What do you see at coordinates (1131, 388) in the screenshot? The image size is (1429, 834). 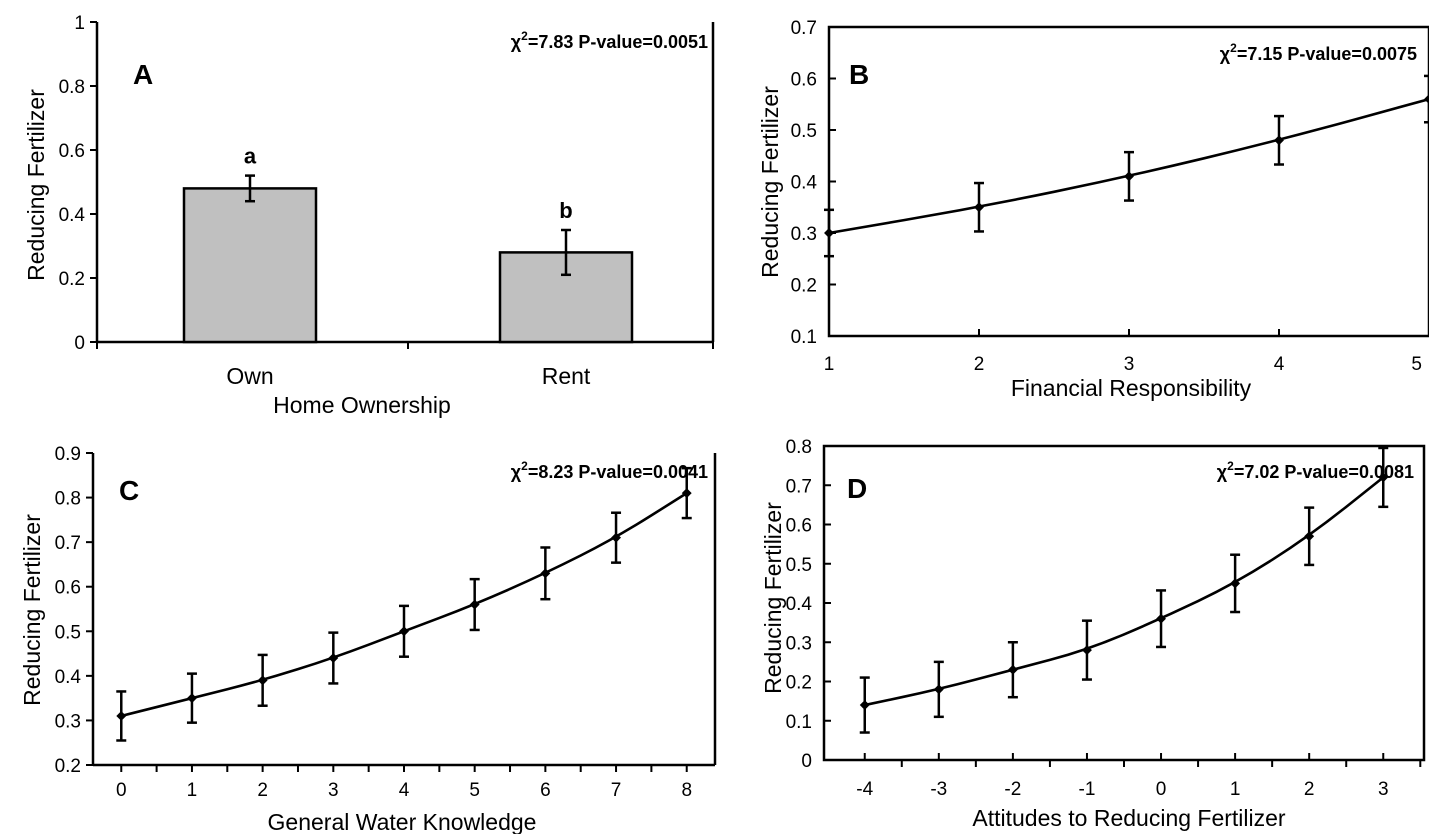 I see `x-axis-title: Financial Responsibility` at bounding box center [1131, 388].